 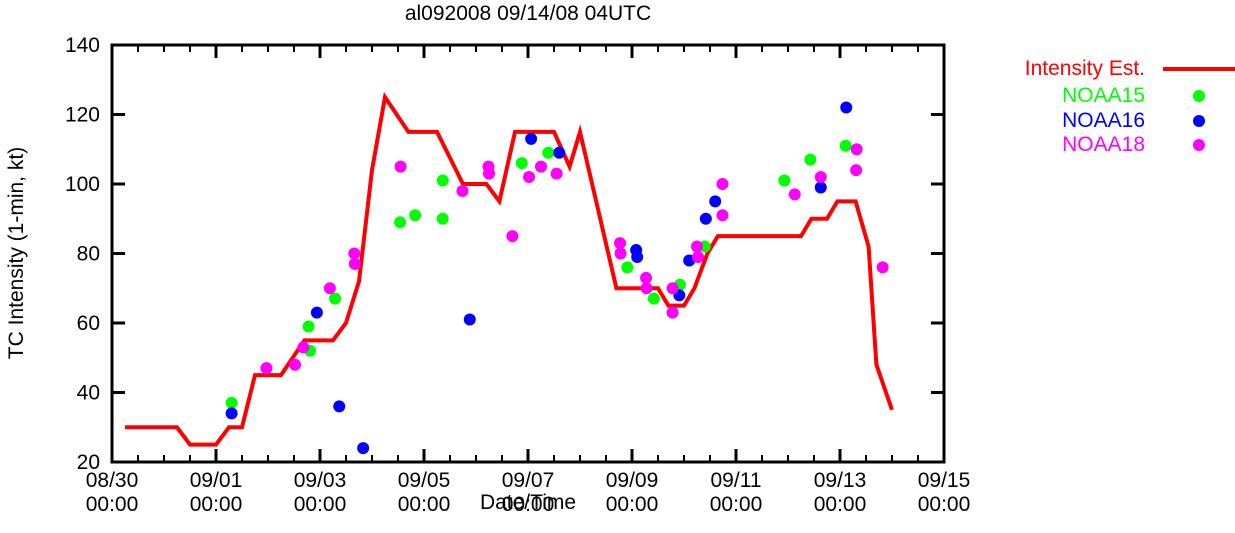 What do you see at coordinates (88, 393) in the screenshot?
I see `y-tick-label: 40` at bounding box center [88, 393].